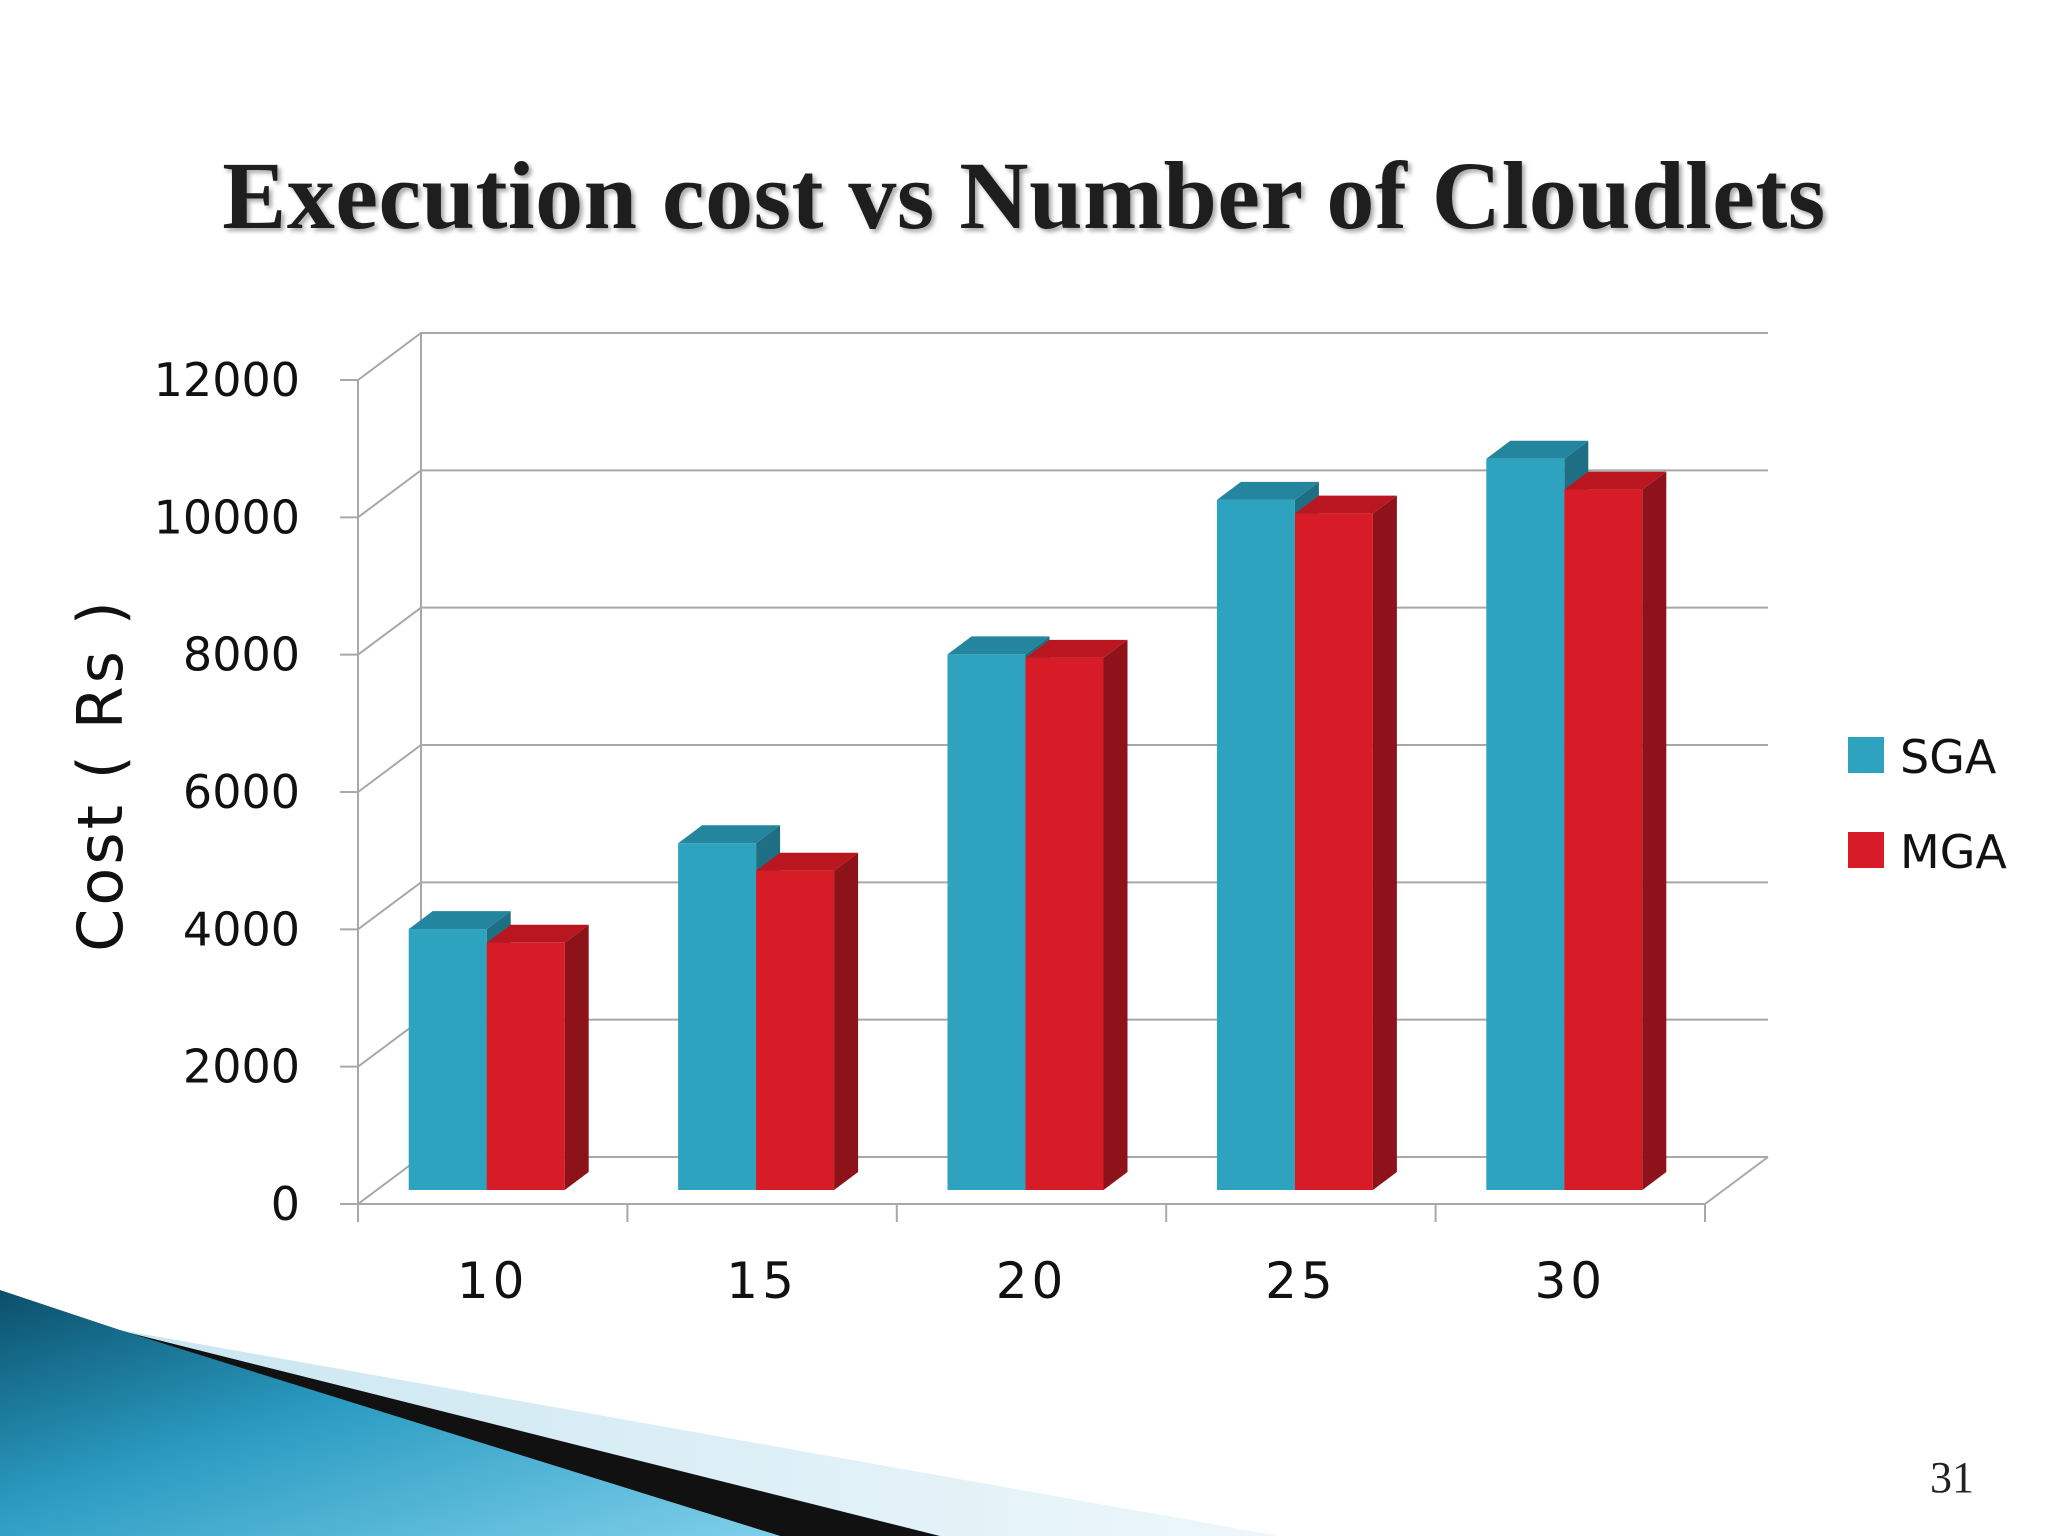 The height and width of the screenshot is (1536, 2048). I want to click on y-axis-label: Cost ( Rs ), so click(100, 775).